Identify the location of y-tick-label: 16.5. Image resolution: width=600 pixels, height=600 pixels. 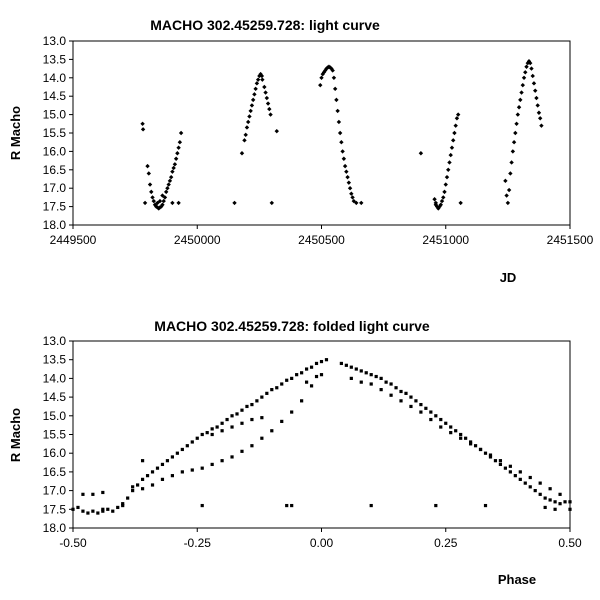
(55, 472).